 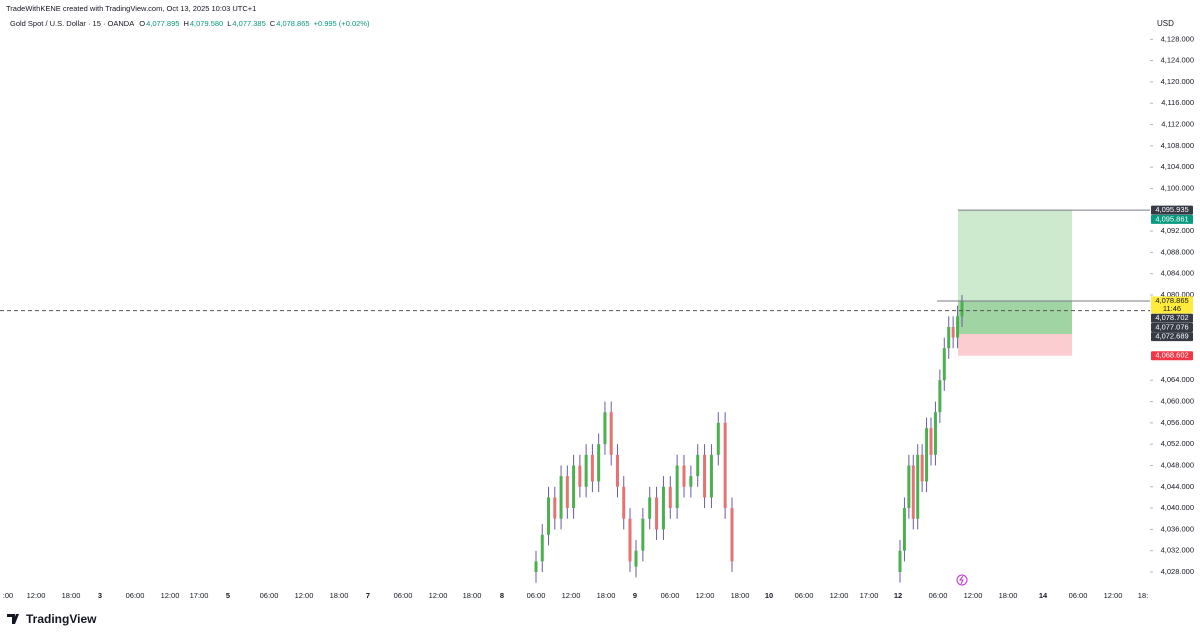 What do you see at coordinates (1043, 595) in the screenshot?
I see `x-tick-label: 14` at bounding box center [1043, 595].